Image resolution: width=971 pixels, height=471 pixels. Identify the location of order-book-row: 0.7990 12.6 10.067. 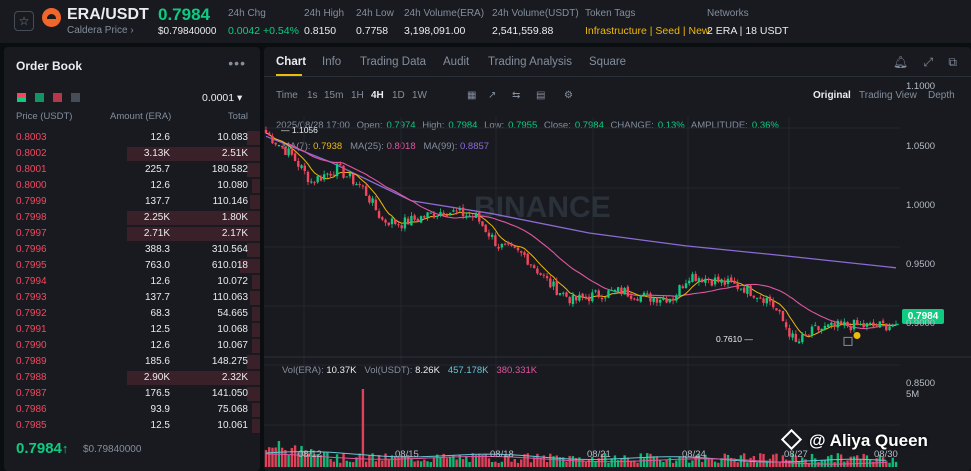
(132, 346).